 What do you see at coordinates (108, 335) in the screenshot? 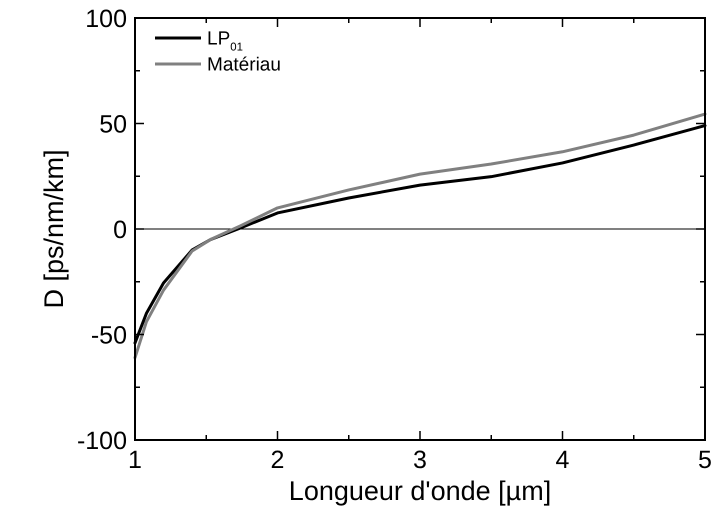
I see `y-tick-label: -50` at bounding box center [108, 335].